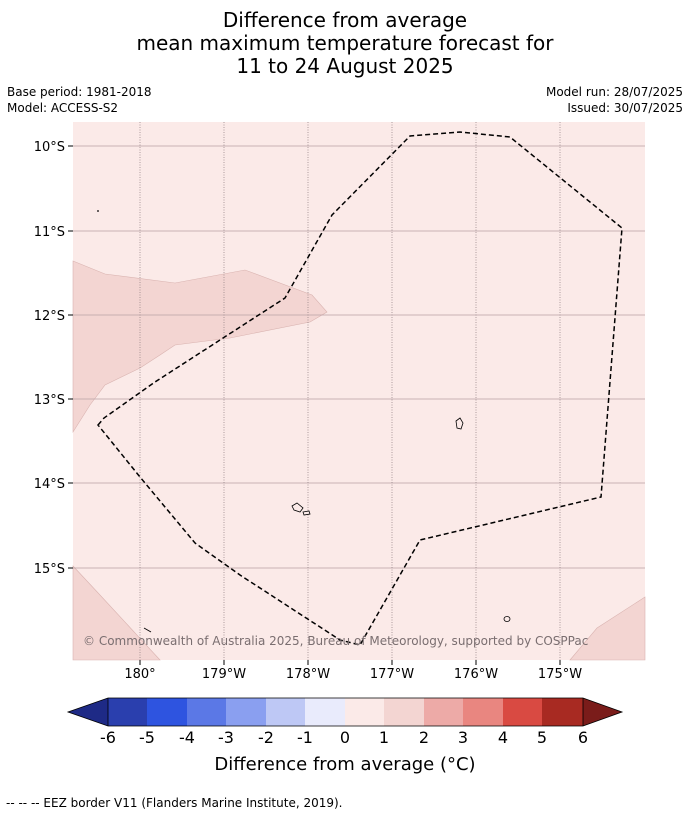  I want to click on cbar-tick-3: 3, so click(463, 737).